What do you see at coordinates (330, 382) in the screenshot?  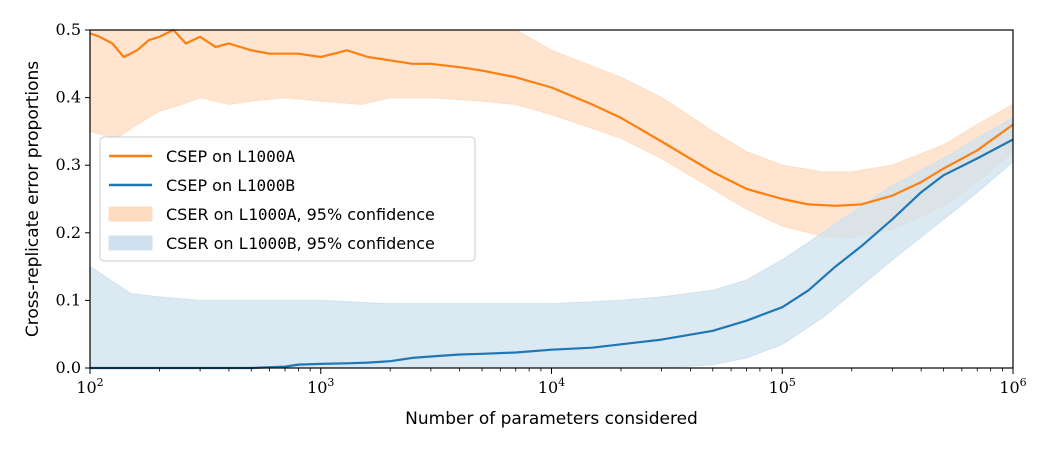 I see `x-tick-exponent: 3` at bounding box center [330, 382].